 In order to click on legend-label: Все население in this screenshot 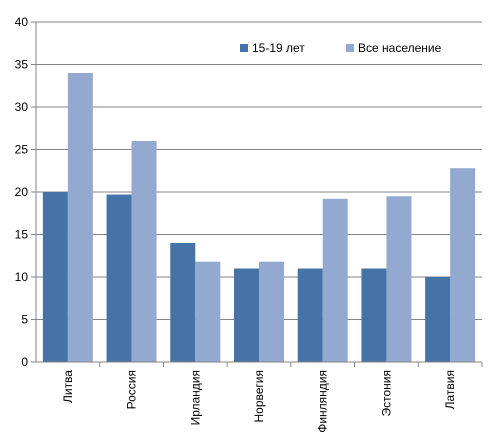, I will do `click(400, 48)`.